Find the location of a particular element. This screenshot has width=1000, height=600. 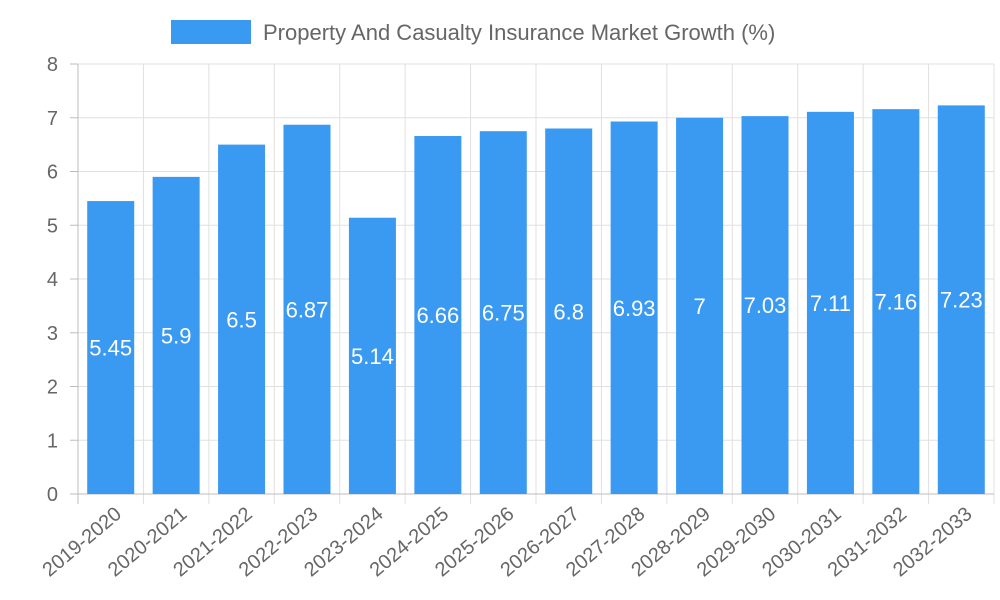

bar-value-label: 7.16 is located at coordinates (895, 302).